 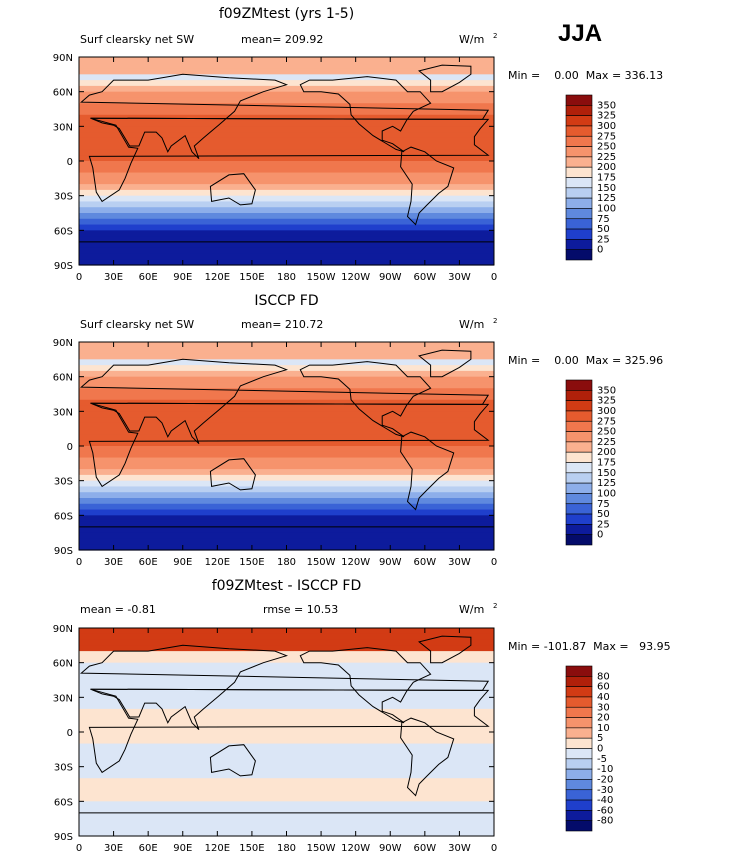 I want to click on x-tick-label: 0, so click(x=79, y=848).